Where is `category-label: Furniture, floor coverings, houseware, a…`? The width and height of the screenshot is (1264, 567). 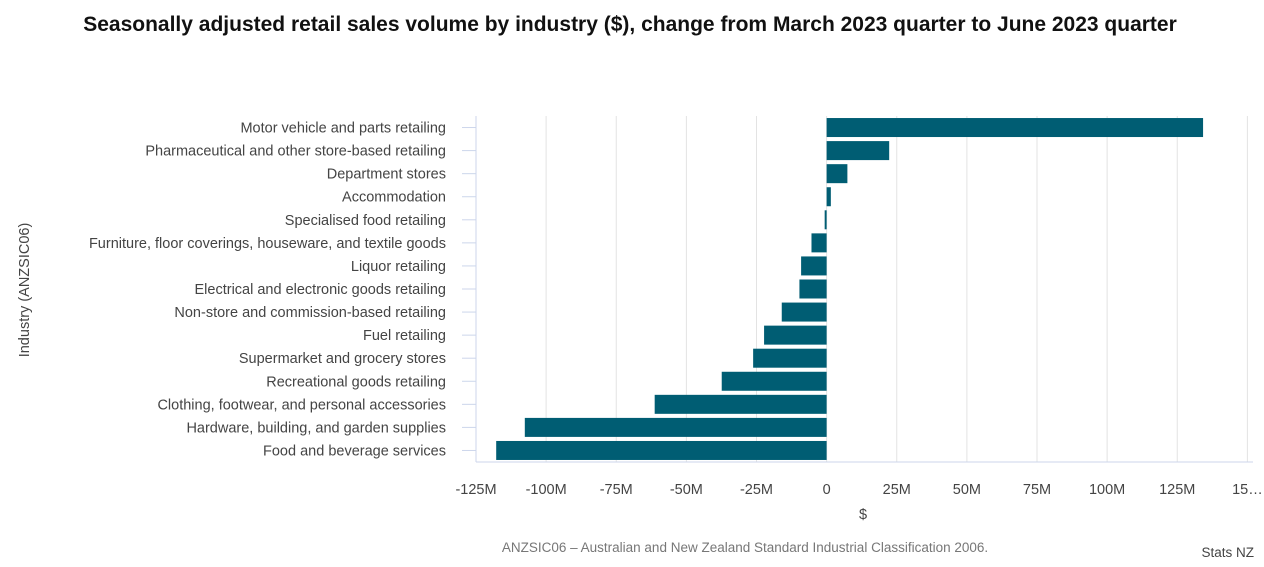
category-label: Furniture, floor coverings, houseware, a… is located at coordinates (267, 244).